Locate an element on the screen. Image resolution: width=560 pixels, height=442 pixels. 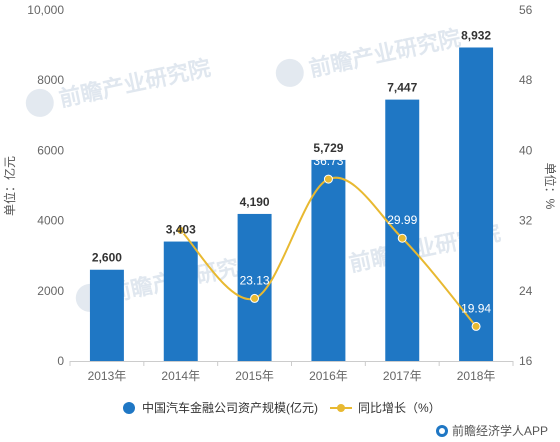
line-value-label: 23.13 is located at coordinates (255, 280).